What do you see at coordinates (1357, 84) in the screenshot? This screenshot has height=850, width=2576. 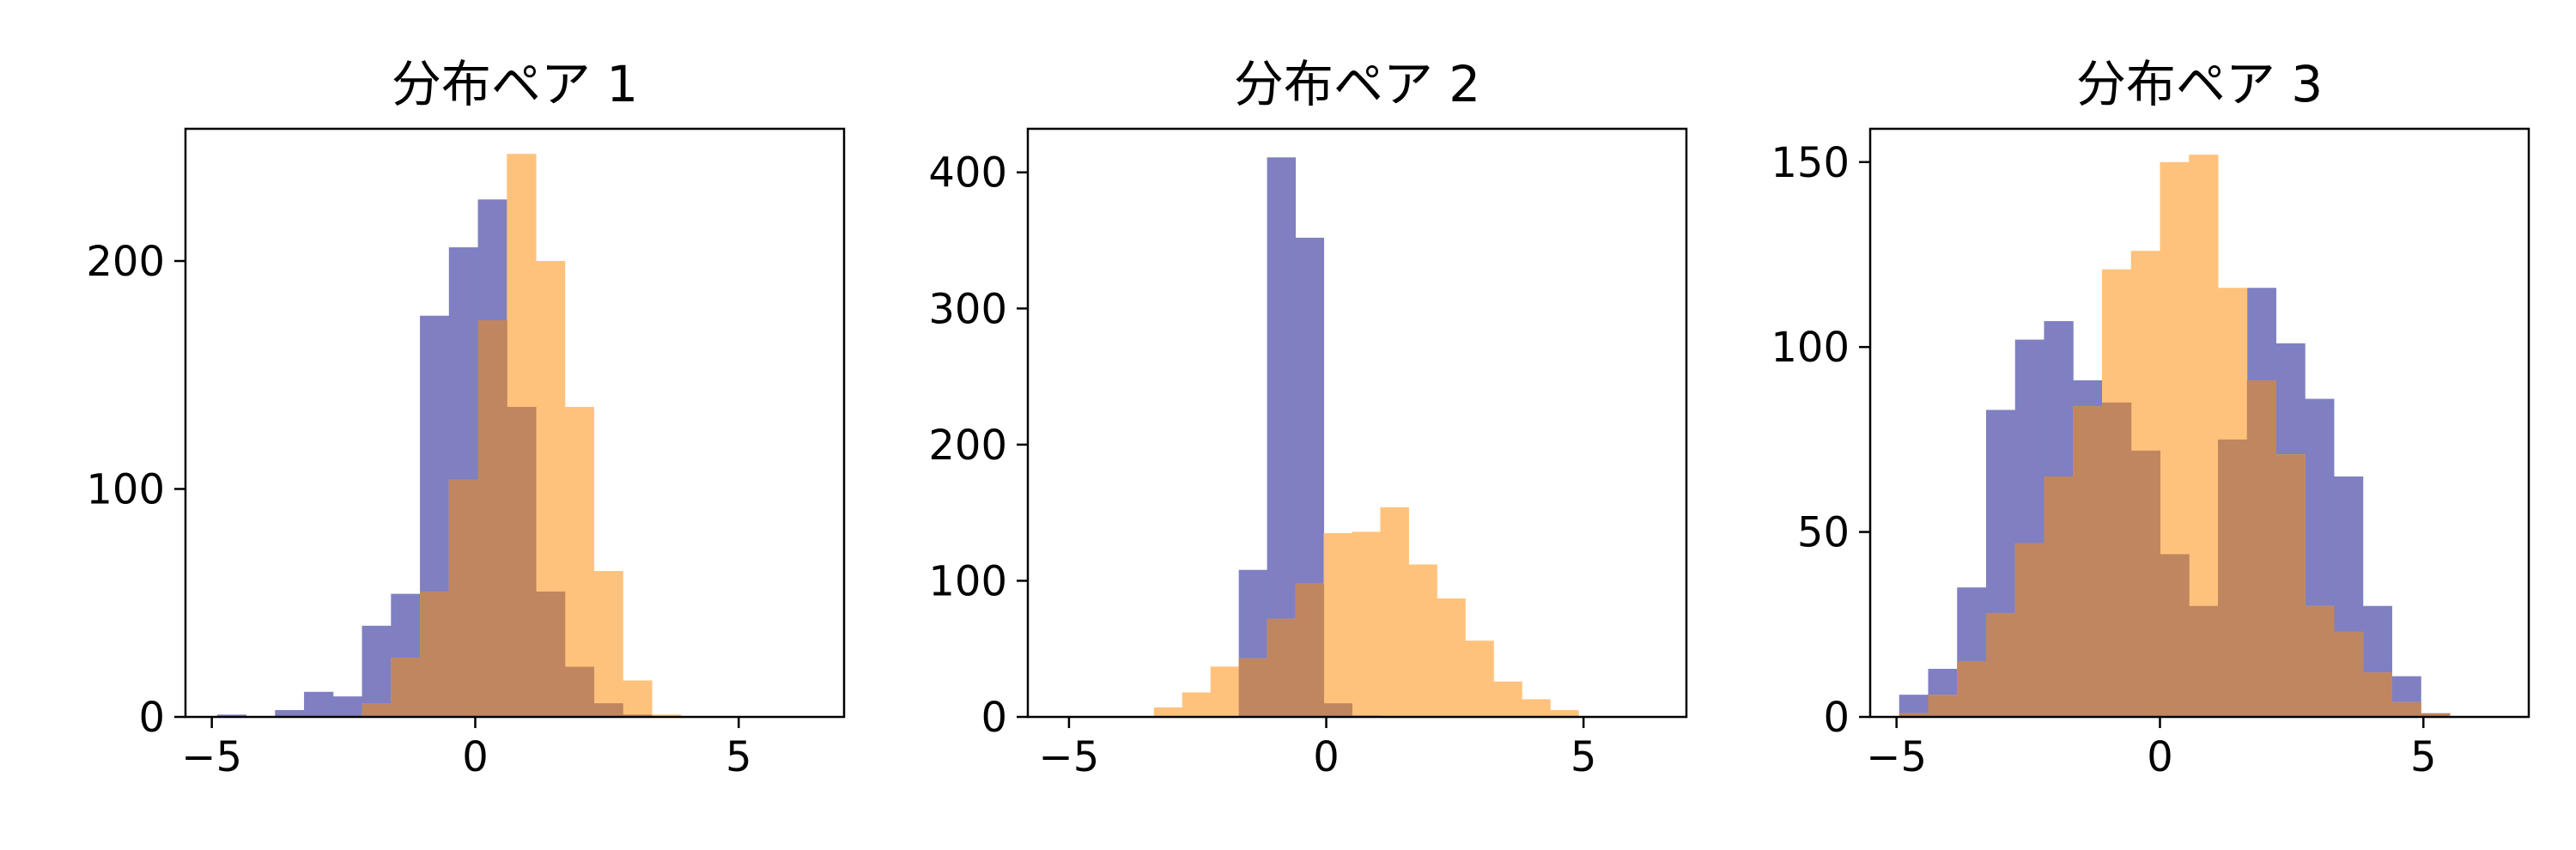 I see `chart-title: 分布ペア 2` at bounding box center [1357, 84].